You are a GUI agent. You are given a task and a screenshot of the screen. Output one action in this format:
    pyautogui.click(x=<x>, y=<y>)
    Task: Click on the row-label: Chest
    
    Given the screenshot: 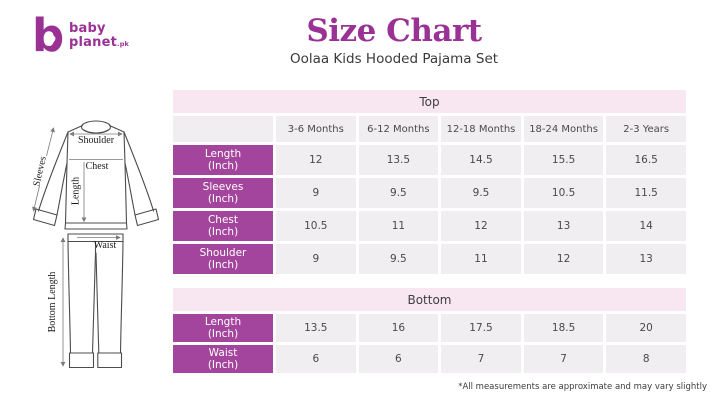 What is the action you would take?
    pyautogui.click(x=223, y=219)
    